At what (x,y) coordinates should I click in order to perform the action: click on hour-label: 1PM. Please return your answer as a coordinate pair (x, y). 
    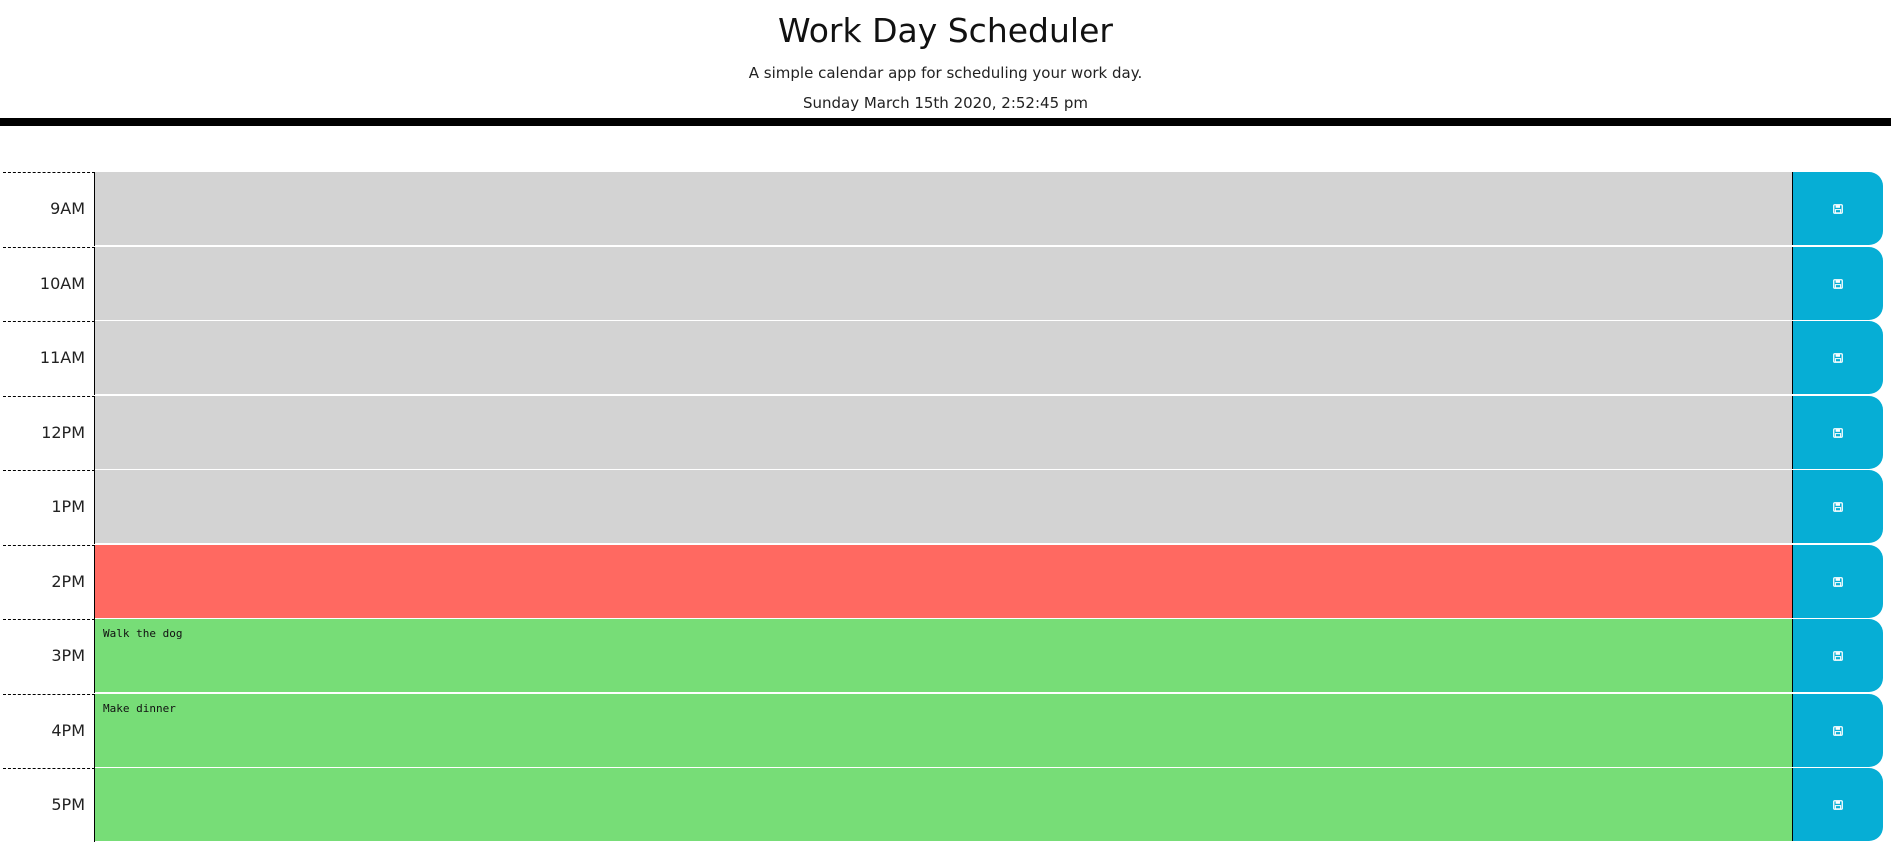
    Looking at the image, I should click on (49, 507).